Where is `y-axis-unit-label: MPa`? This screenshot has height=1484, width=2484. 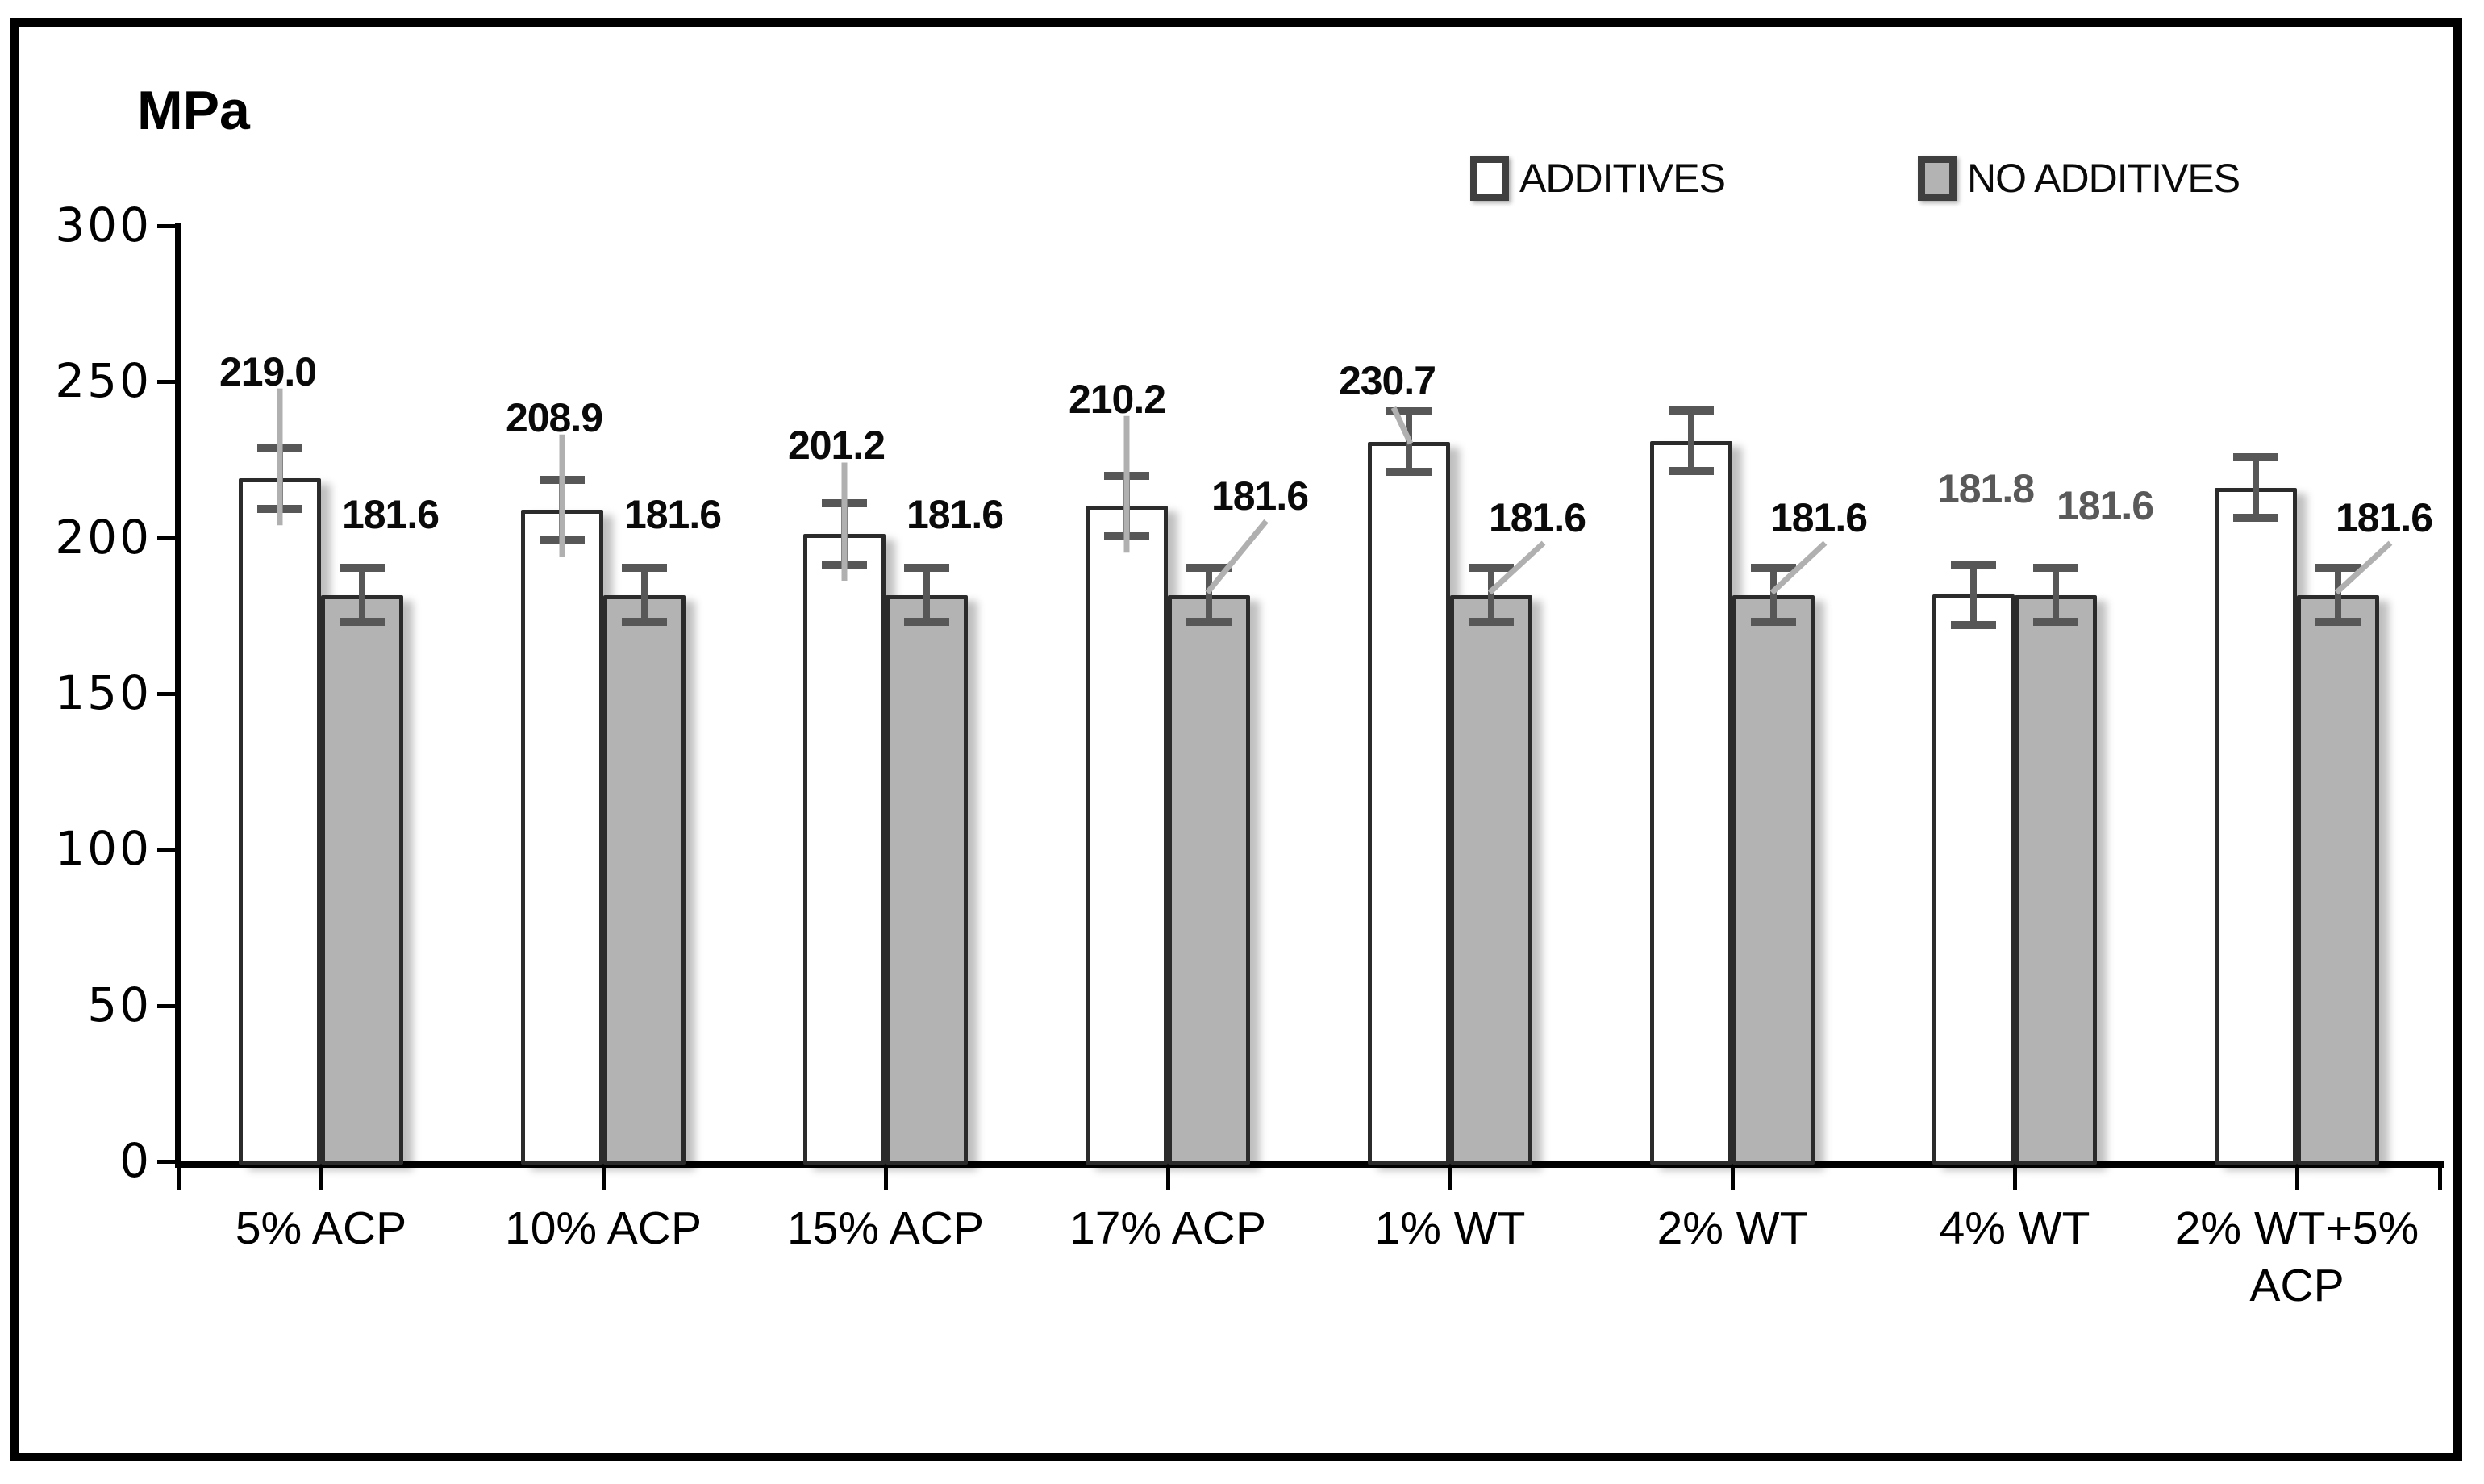 y-axis-unit-label: MPa is located at coordinates (193, 110).